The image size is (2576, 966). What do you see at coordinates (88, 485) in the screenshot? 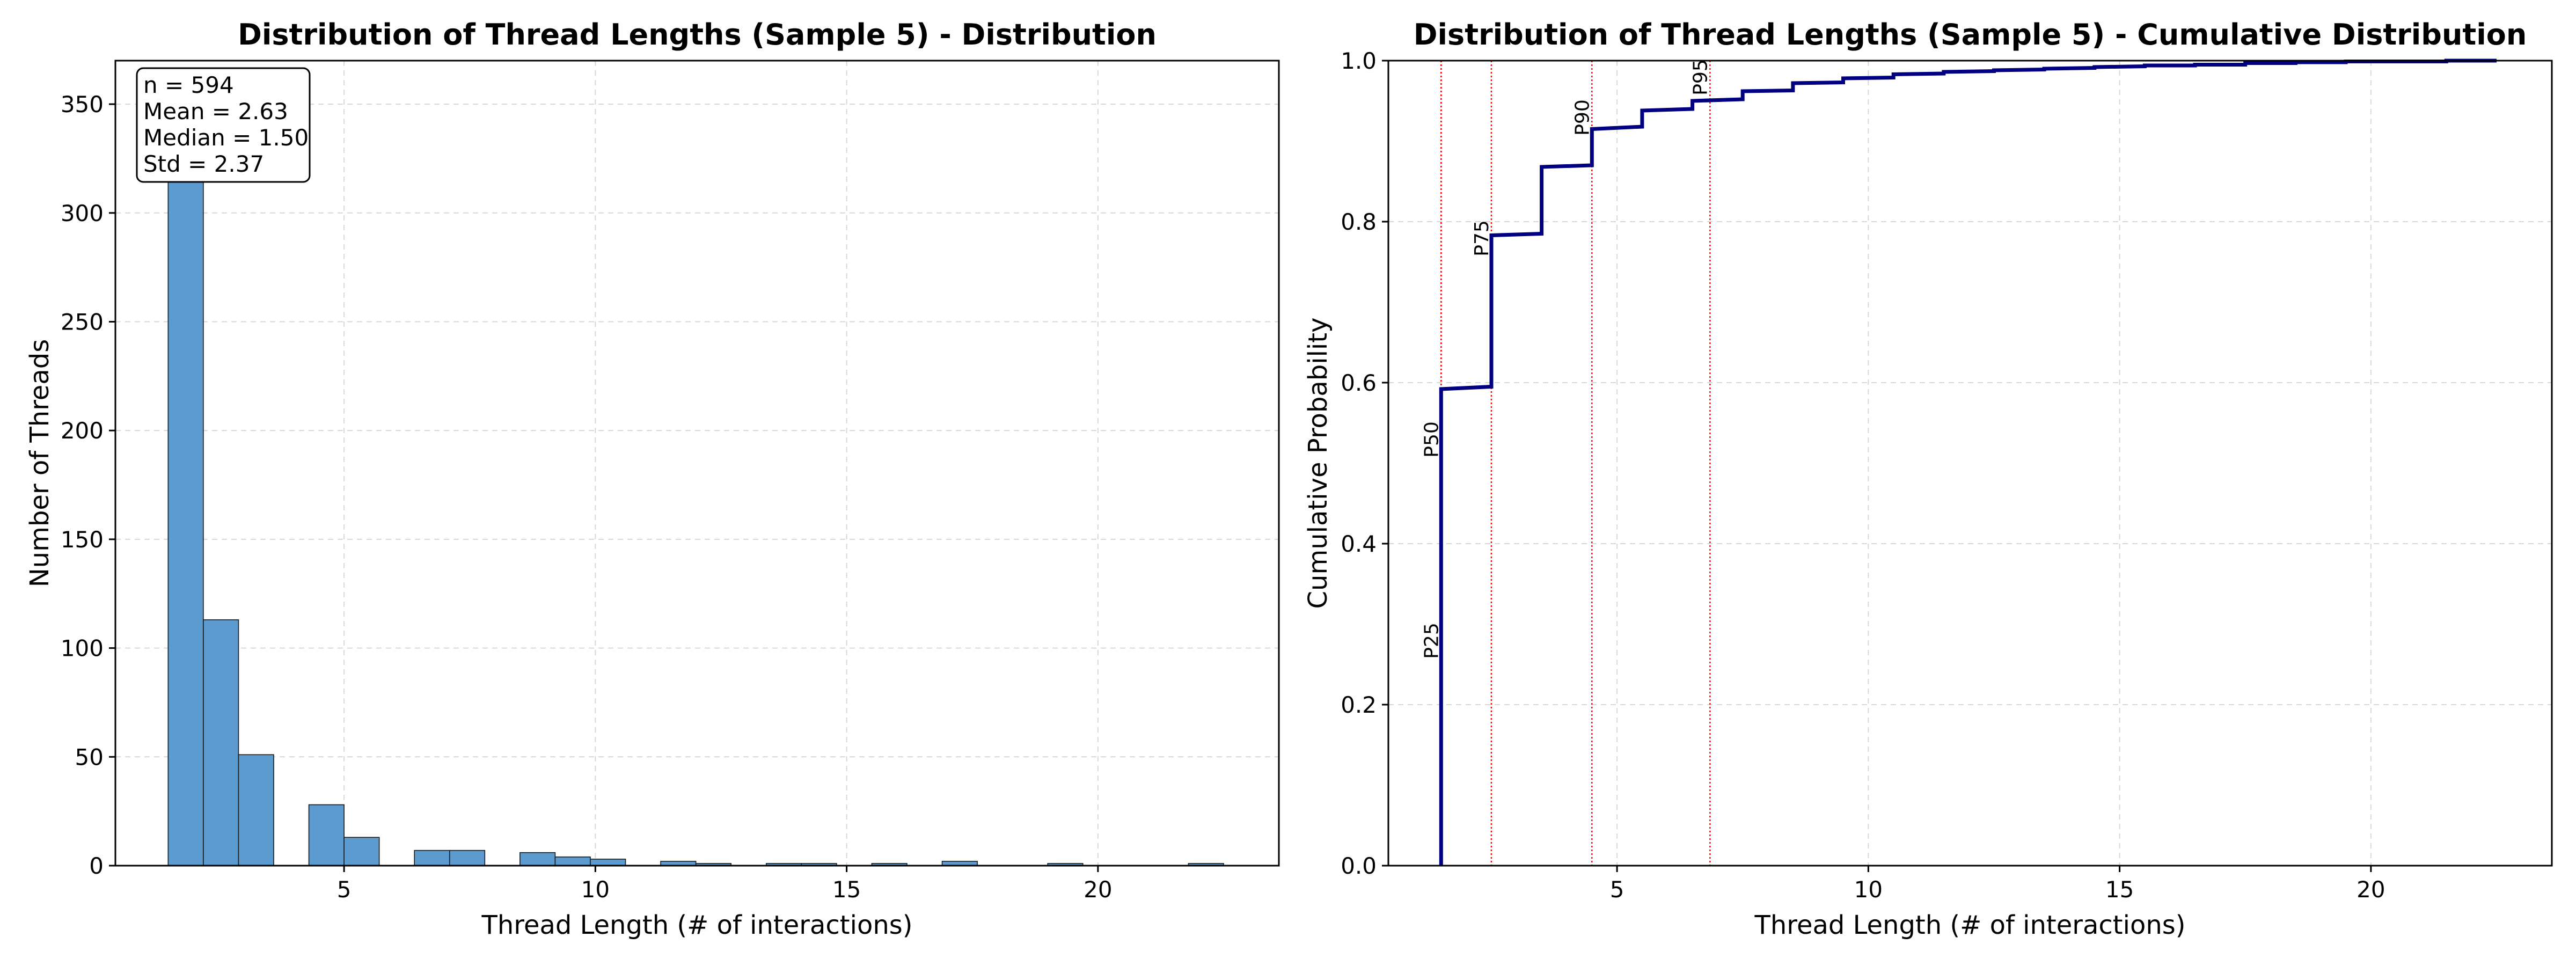
I see `histogram-y-ticks: 0 50 100 150 200 250 300 350` at bounding box center [88, 485].